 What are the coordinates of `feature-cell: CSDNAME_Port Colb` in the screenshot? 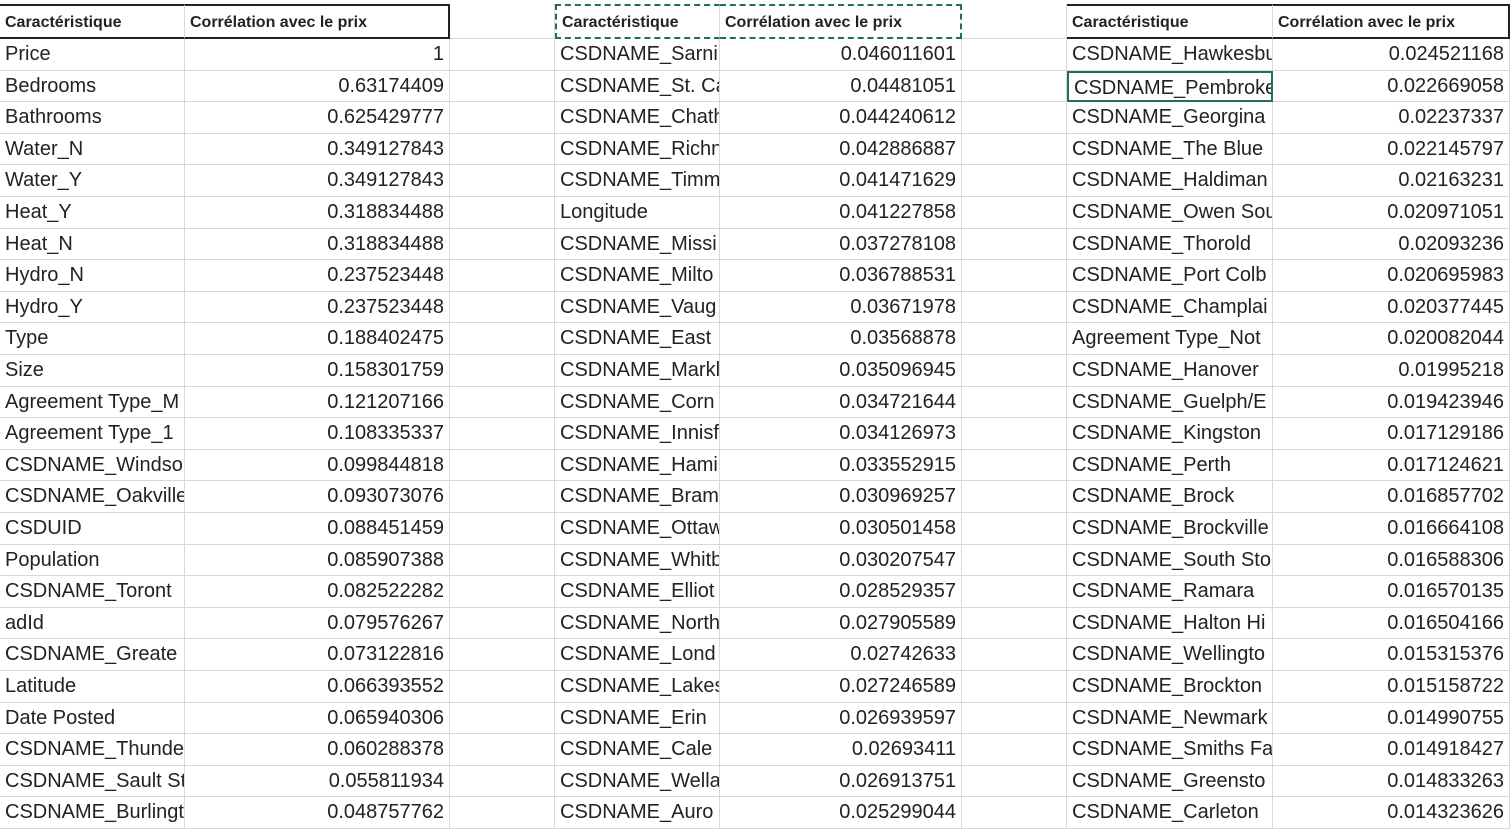 It's located at (1170, 276).